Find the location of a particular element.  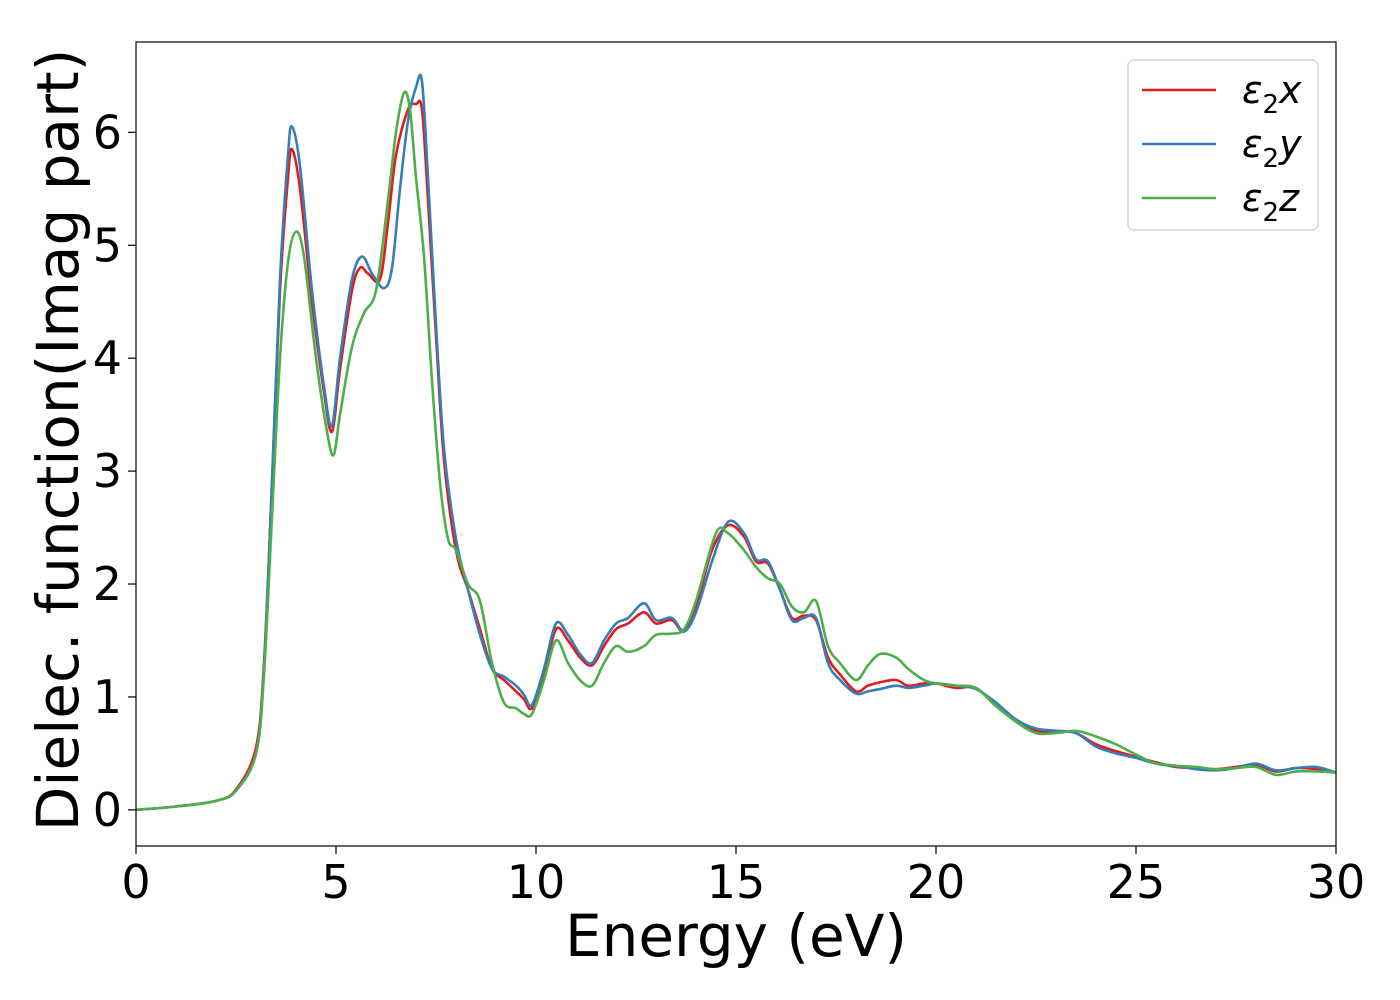

x-tick-label: 25 is located at coordinates (1136, 882).